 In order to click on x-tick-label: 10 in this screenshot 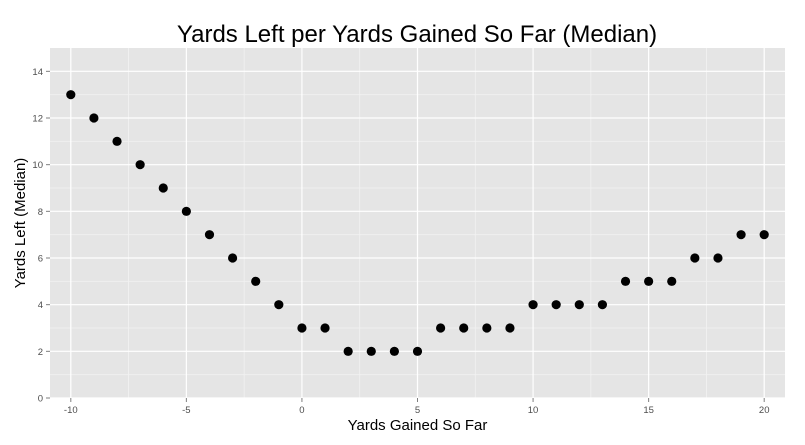, I will do `click(533, 410)`.